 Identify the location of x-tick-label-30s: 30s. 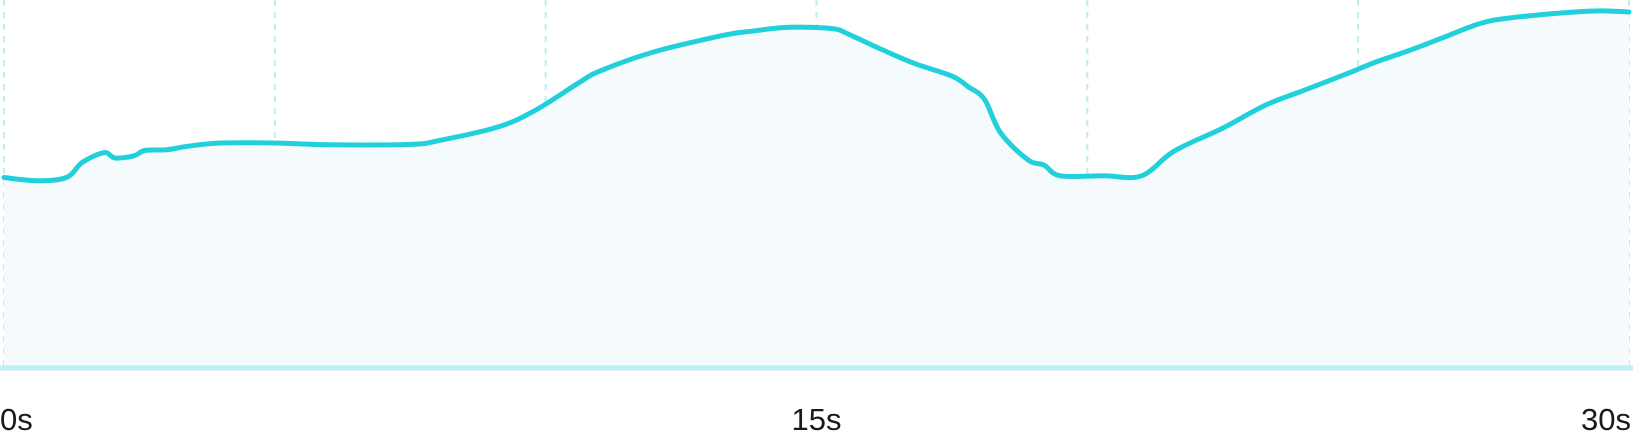
(1606, 418).